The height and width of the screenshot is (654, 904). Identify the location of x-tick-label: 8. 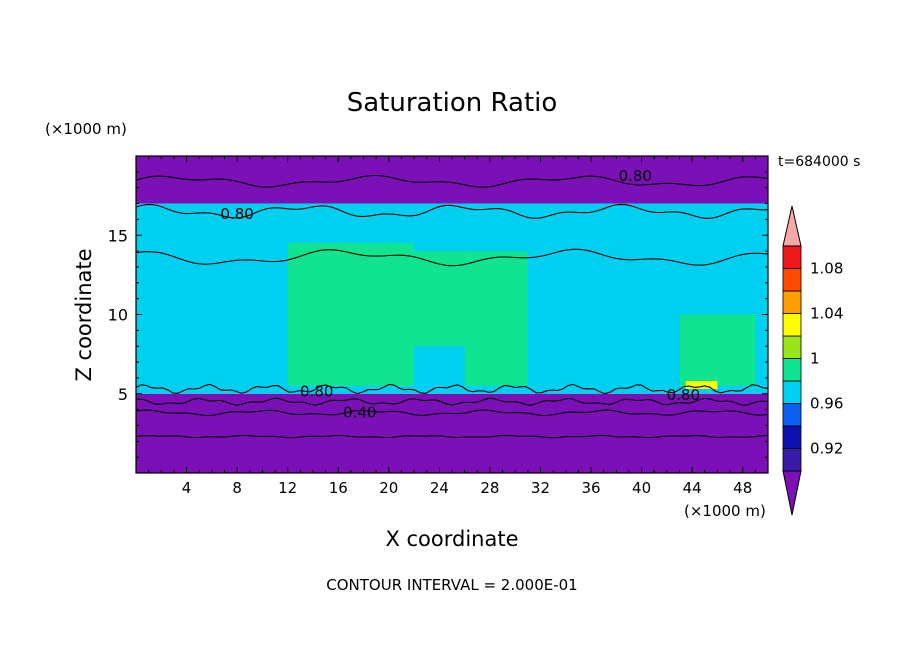
(237, 488).